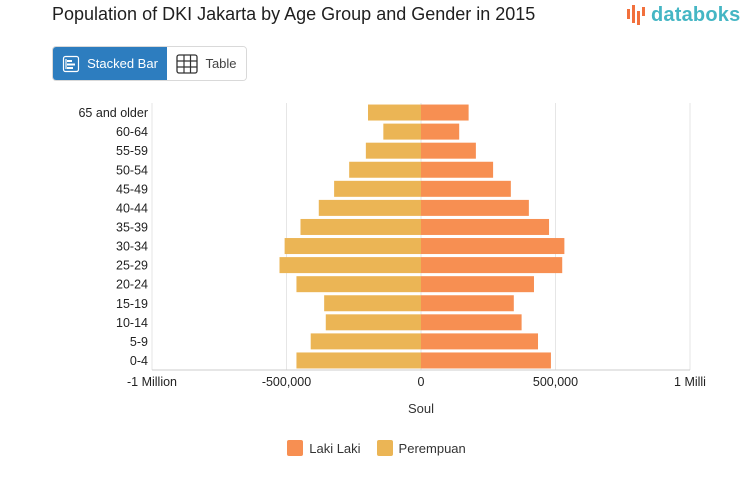 This screenshot has height=498, width=753. What do you see at coordinates (696, 14) in the screenshot?
I see `brand-name: databoks` at bounding box center [696, 14].